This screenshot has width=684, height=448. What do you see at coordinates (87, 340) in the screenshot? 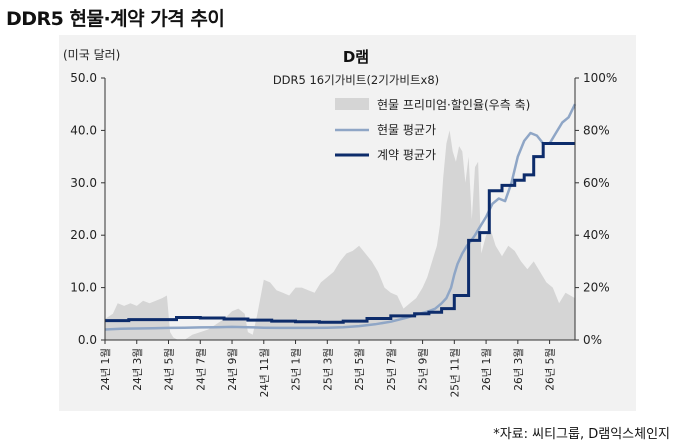
I see `left-tick-label: 0.0` at bounding box center [87, 340].